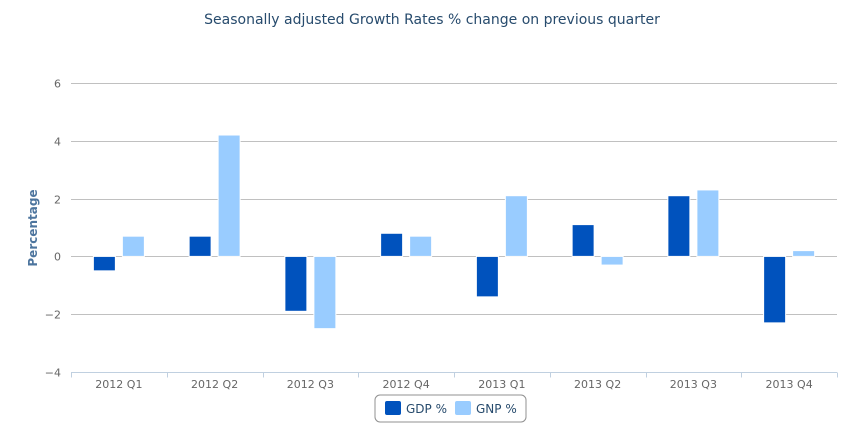 The image size is (865, 434). Describe the element at coordinates (53, 229) in the screenshot. I see `y-axis-ticks: 6 4 2 0 −2 −4` at that location.